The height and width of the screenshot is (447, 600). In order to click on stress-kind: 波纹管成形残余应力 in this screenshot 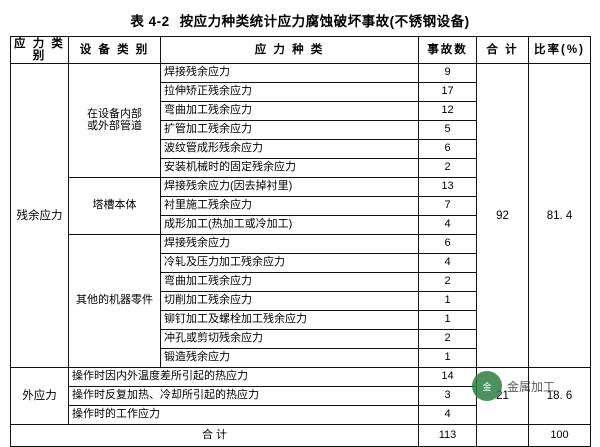, I will do `click(289, 149)`.